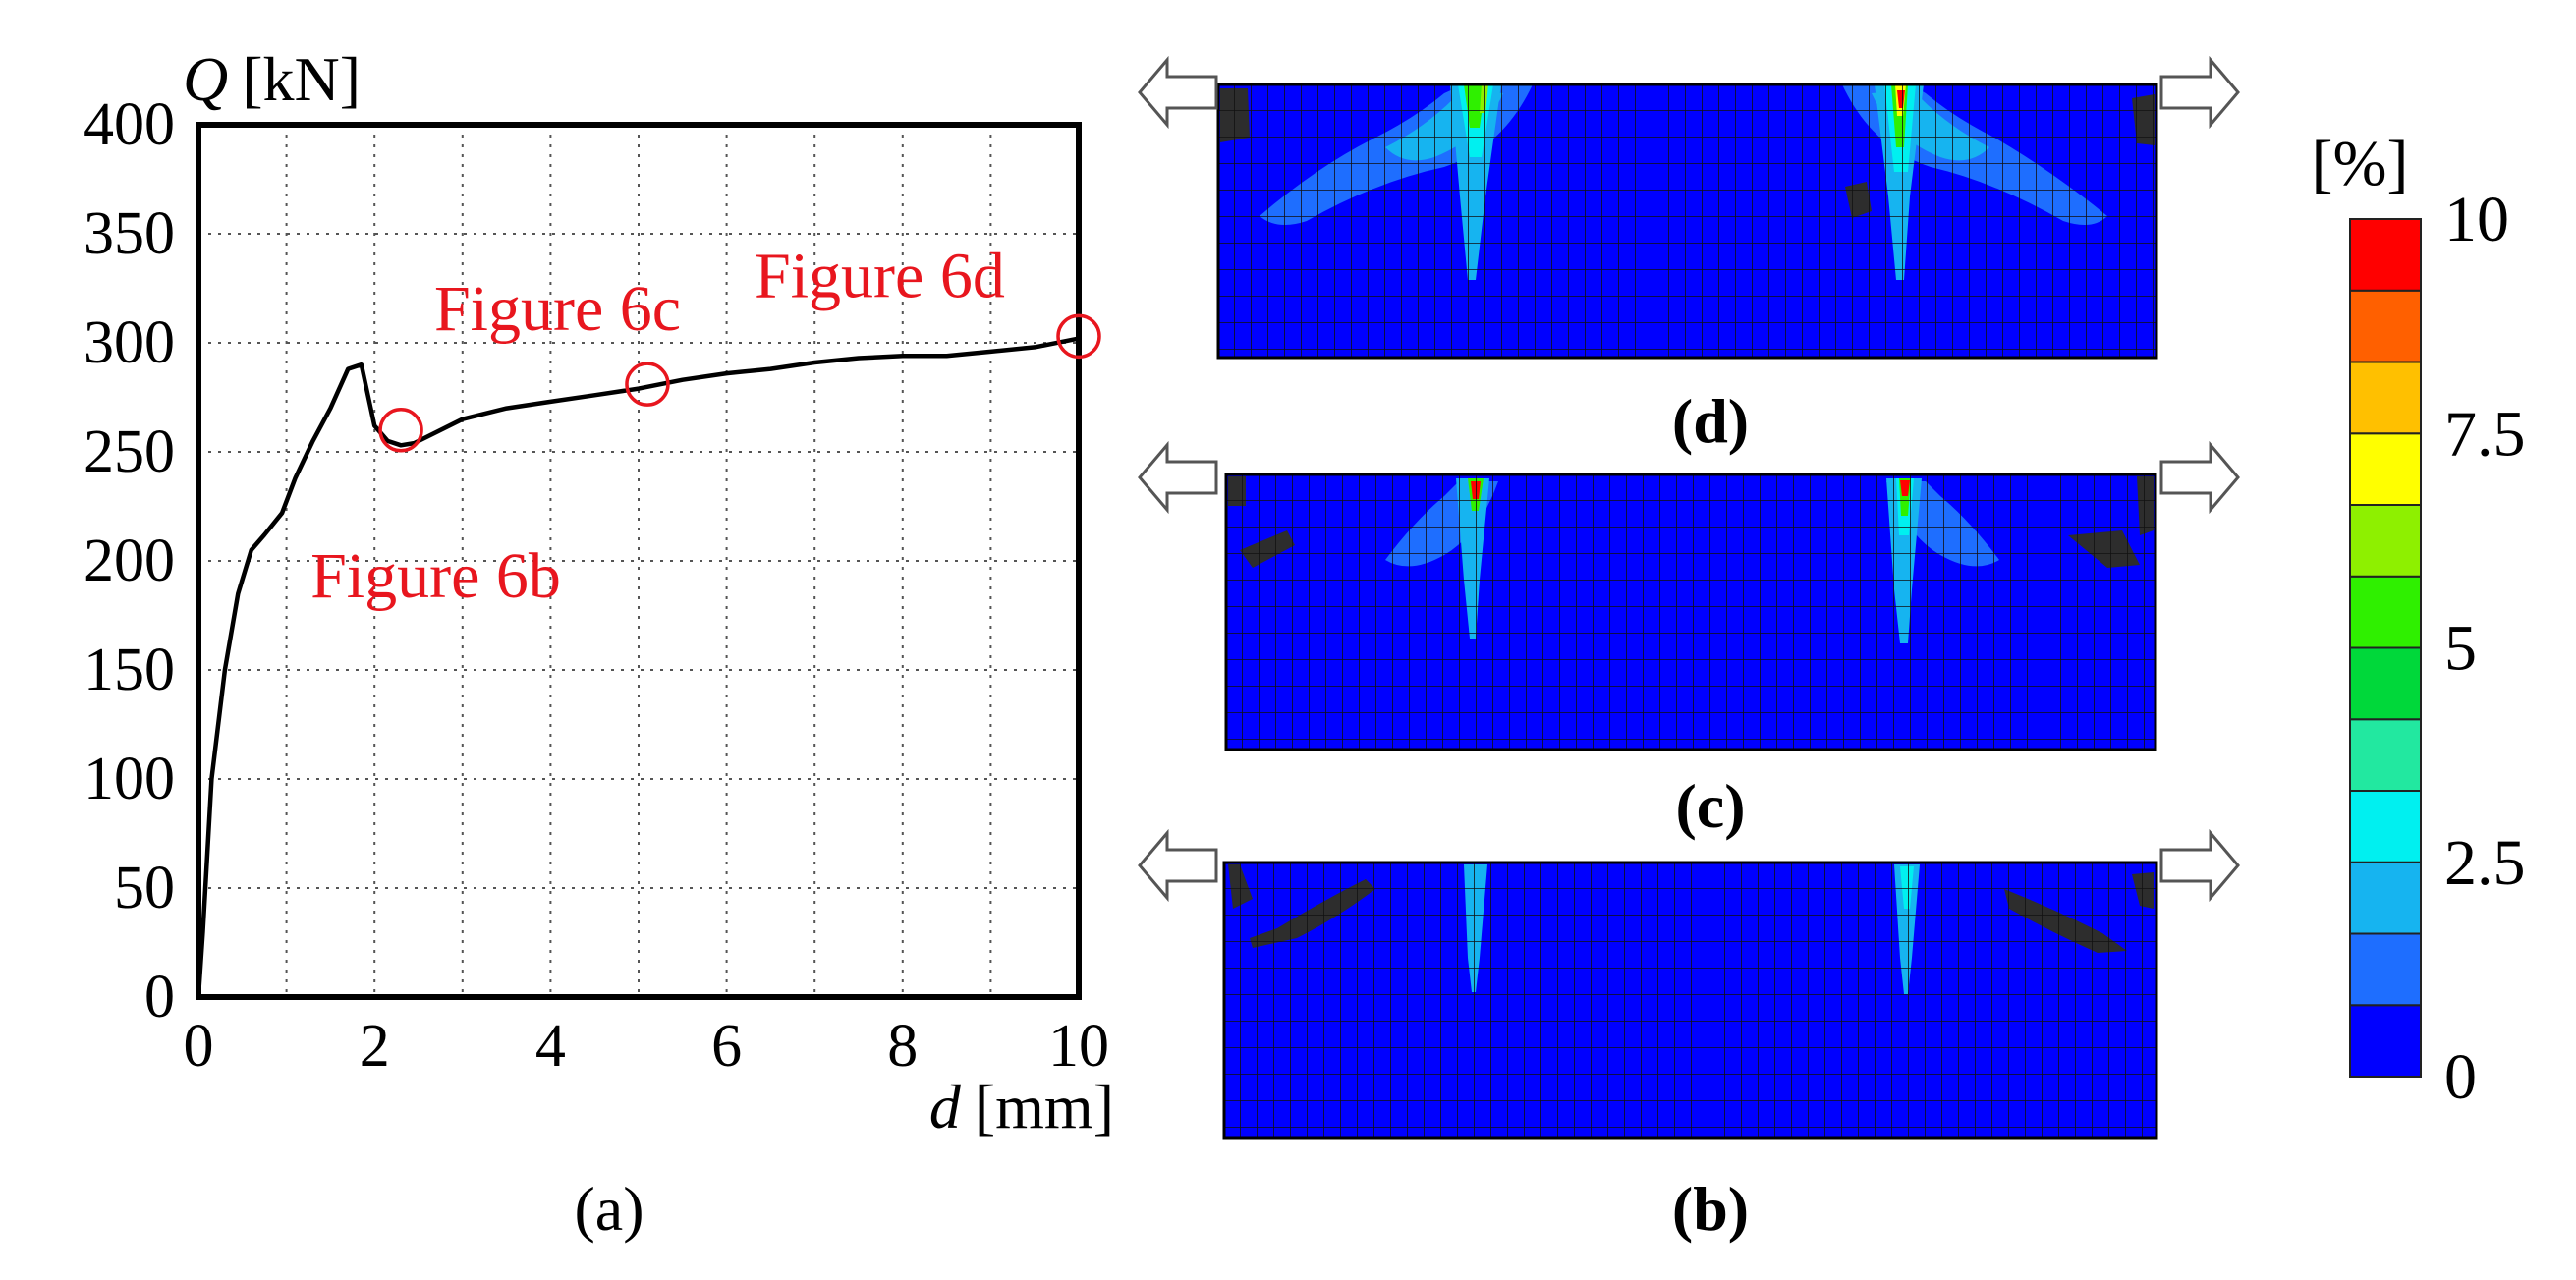  What do you see at coordinates (2476, 219) in the screenshot?
I see `colorbar-tick-label: 10` at bounding box center [2476, 219].